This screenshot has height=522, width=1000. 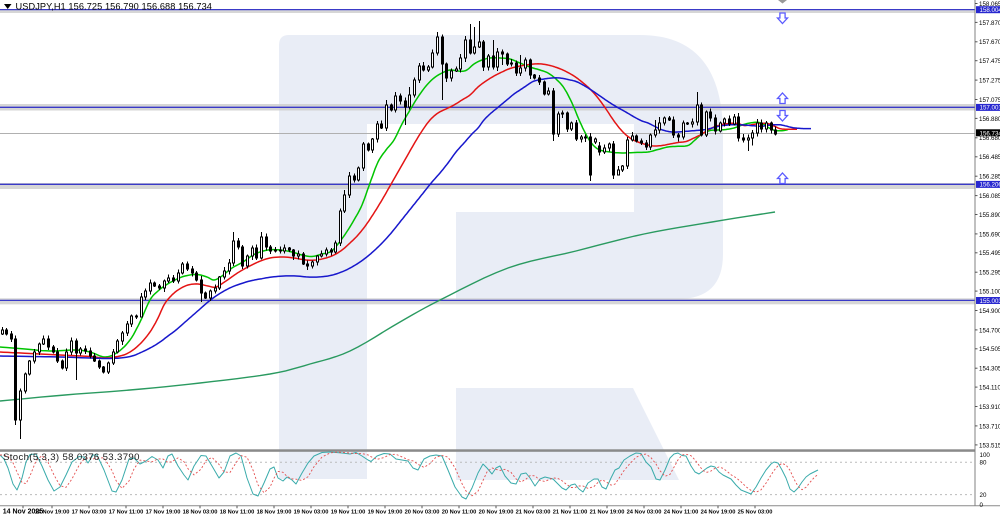 What do you see at coordinates (989, 61) in the screenshot?
I see `svg-text: 157.475` at bounding box center [989, 61].